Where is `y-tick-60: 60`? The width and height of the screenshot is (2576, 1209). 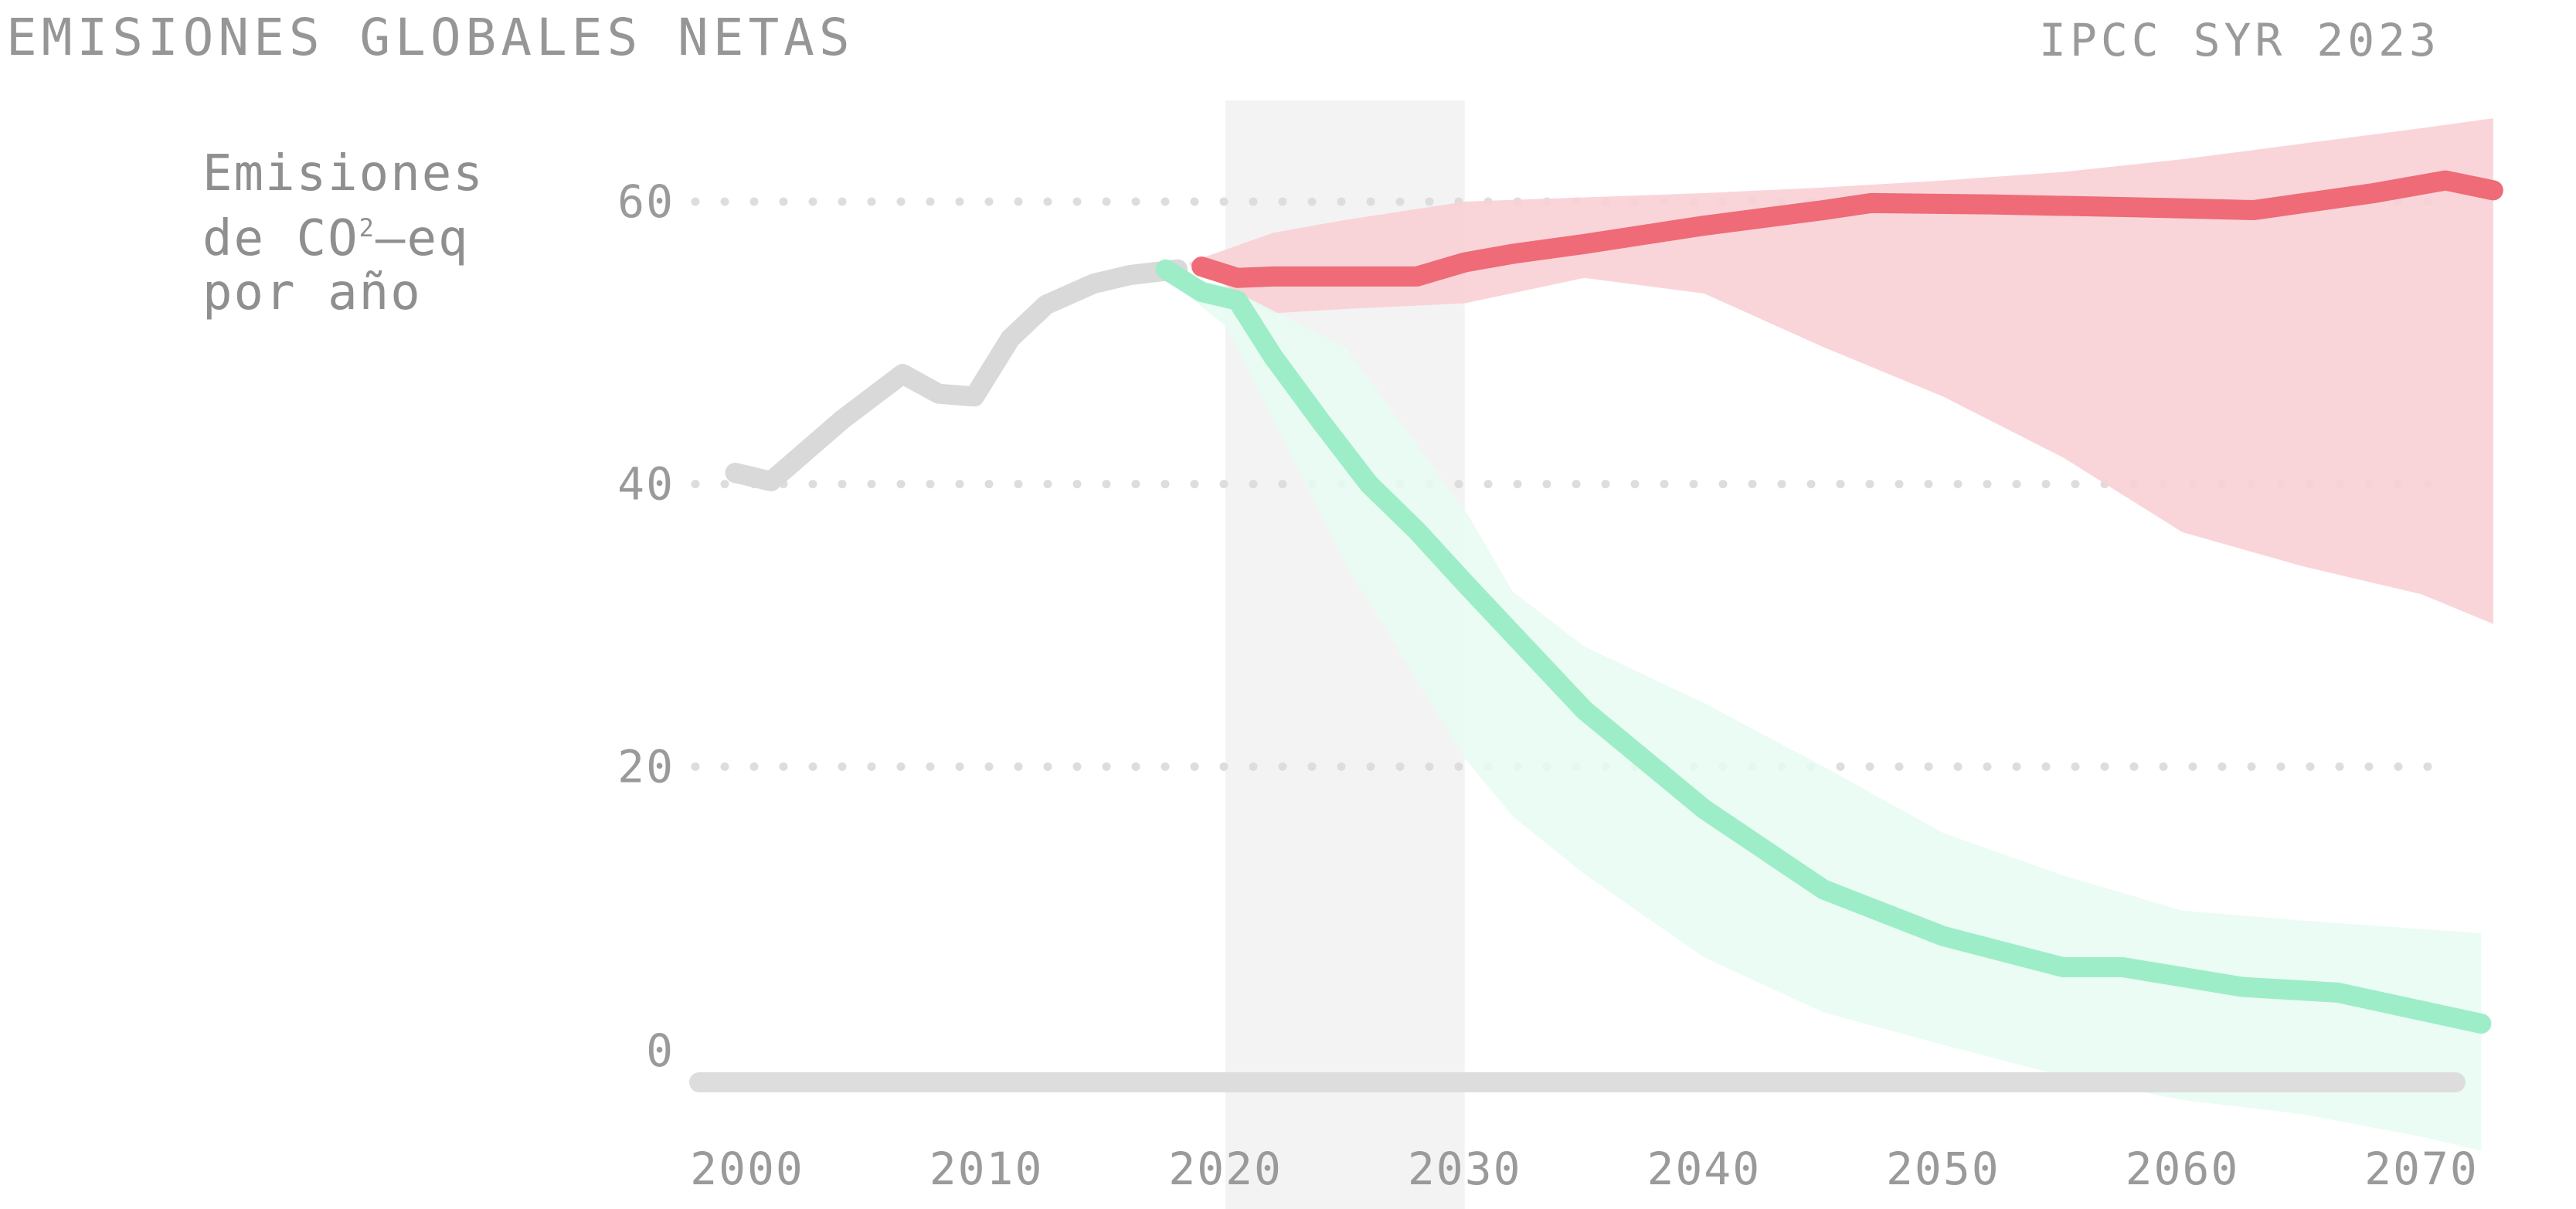 y-tick-60: 60 is located at coordinates (646, 201).